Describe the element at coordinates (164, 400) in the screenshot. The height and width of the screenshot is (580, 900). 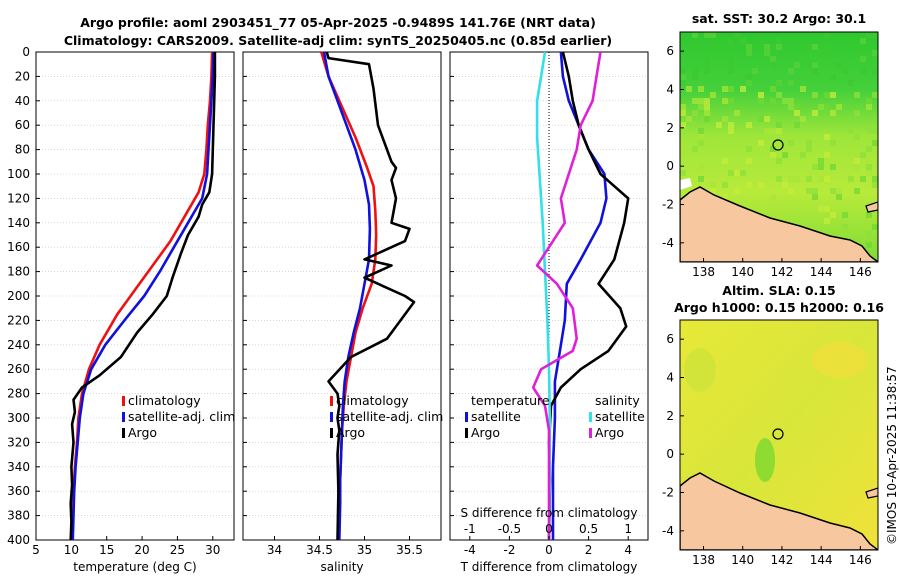
I see `legend-label-climatology: climatology` at that location.